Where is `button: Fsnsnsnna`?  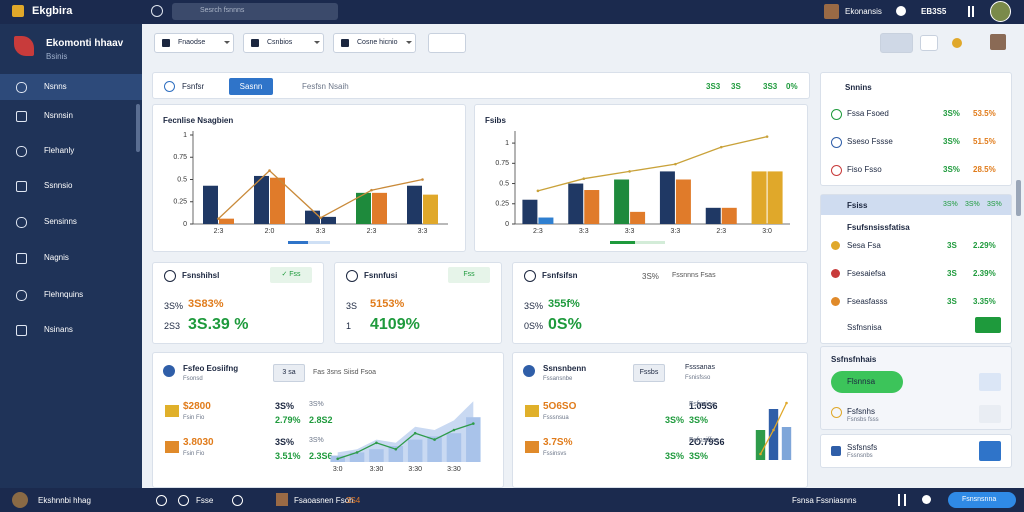
button: Fsnsnsnna is located at coordinates (982, 500).